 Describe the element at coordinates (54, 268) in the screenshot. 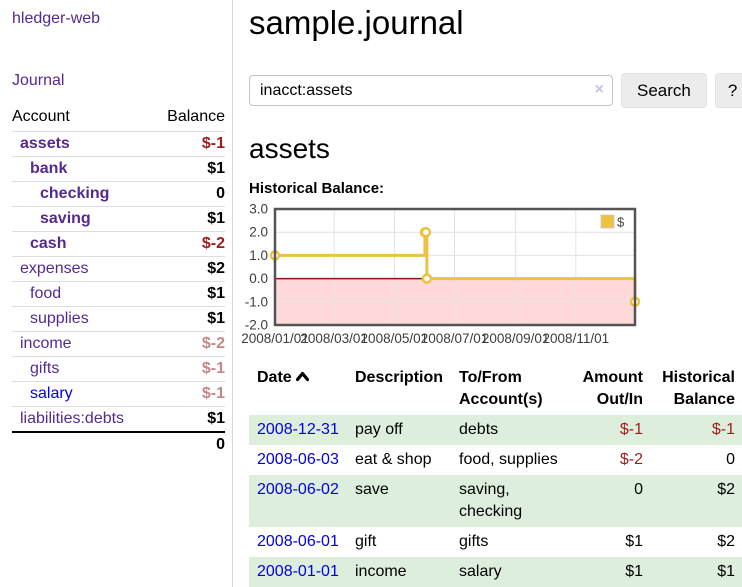

I see `account-link: expenses` at that location.